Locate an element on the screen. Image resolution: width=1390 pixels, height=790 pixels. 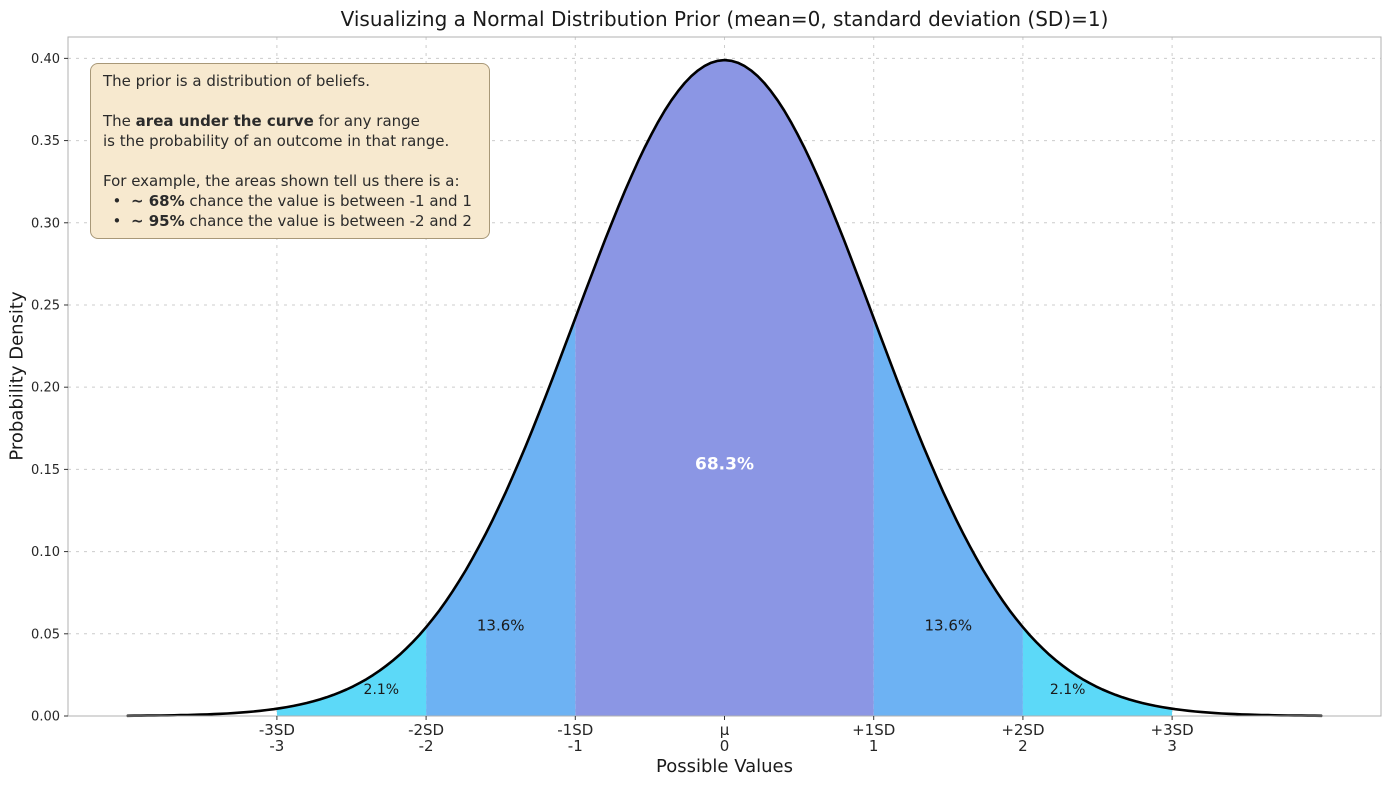
y-tick-label: 0.05 is located at coordinates (45, 634).